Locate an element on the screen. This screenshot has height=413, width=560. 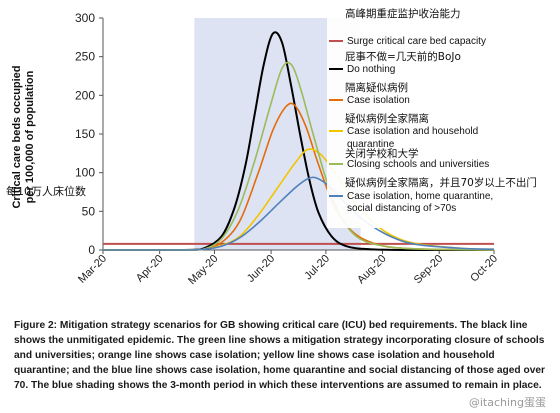
x-tick-label: Aug-20 is located at coordinates (372, 270).